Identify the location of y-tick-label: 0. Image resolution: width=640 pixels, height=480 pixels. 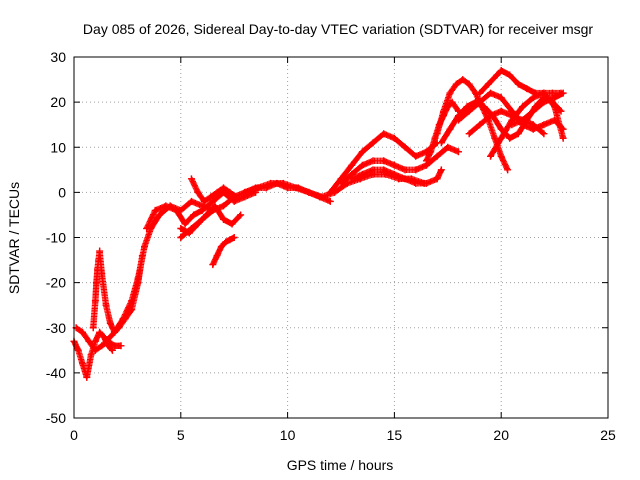
(62, 192).